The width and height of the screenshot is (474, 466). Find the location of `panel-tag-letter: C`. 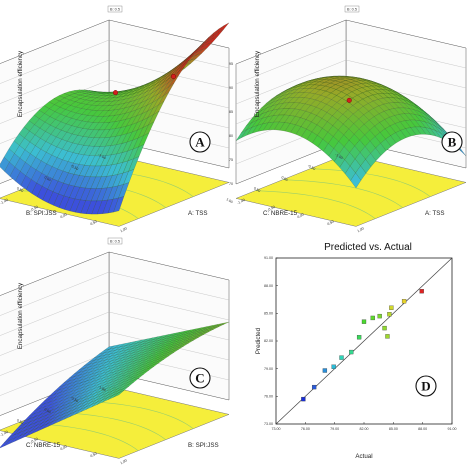

panel-tag-letter: C is located at coordinates (199, 378).